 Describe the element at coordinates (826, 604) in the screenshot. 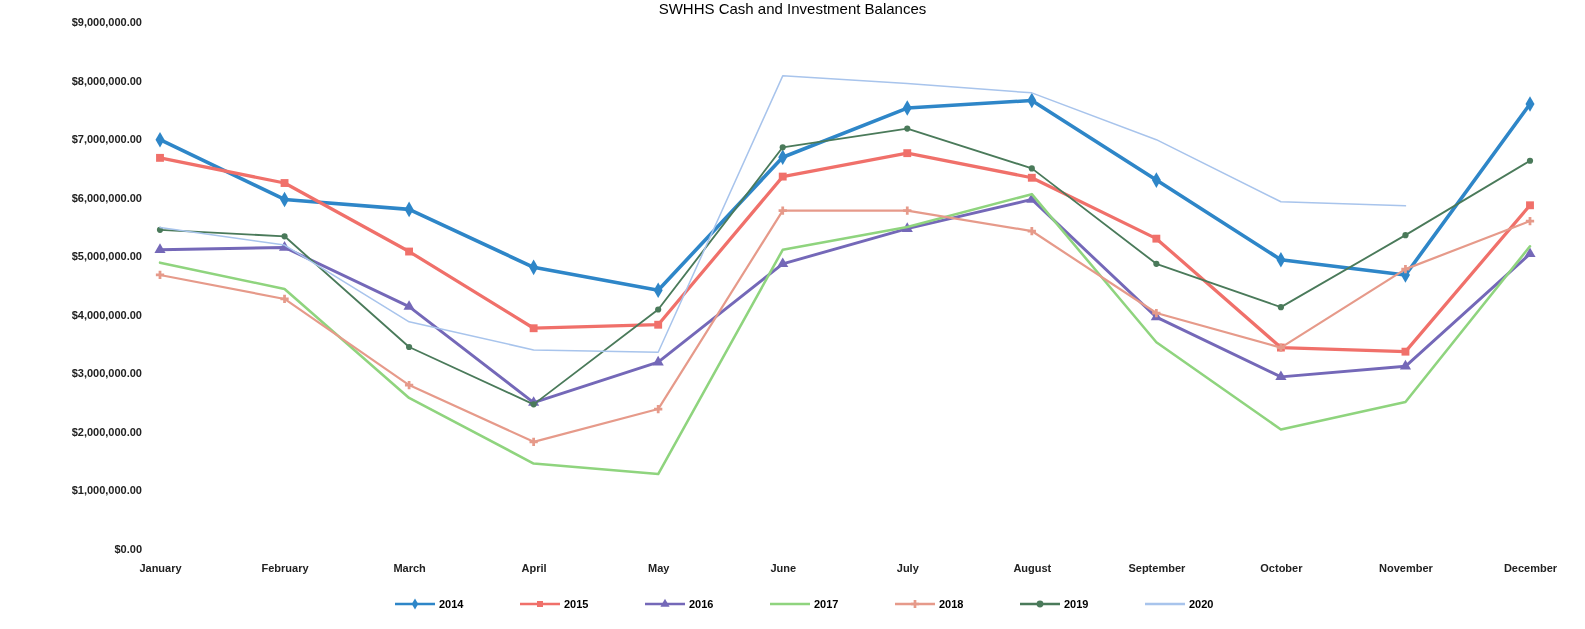

I see `legend-label: 2017` at that location.